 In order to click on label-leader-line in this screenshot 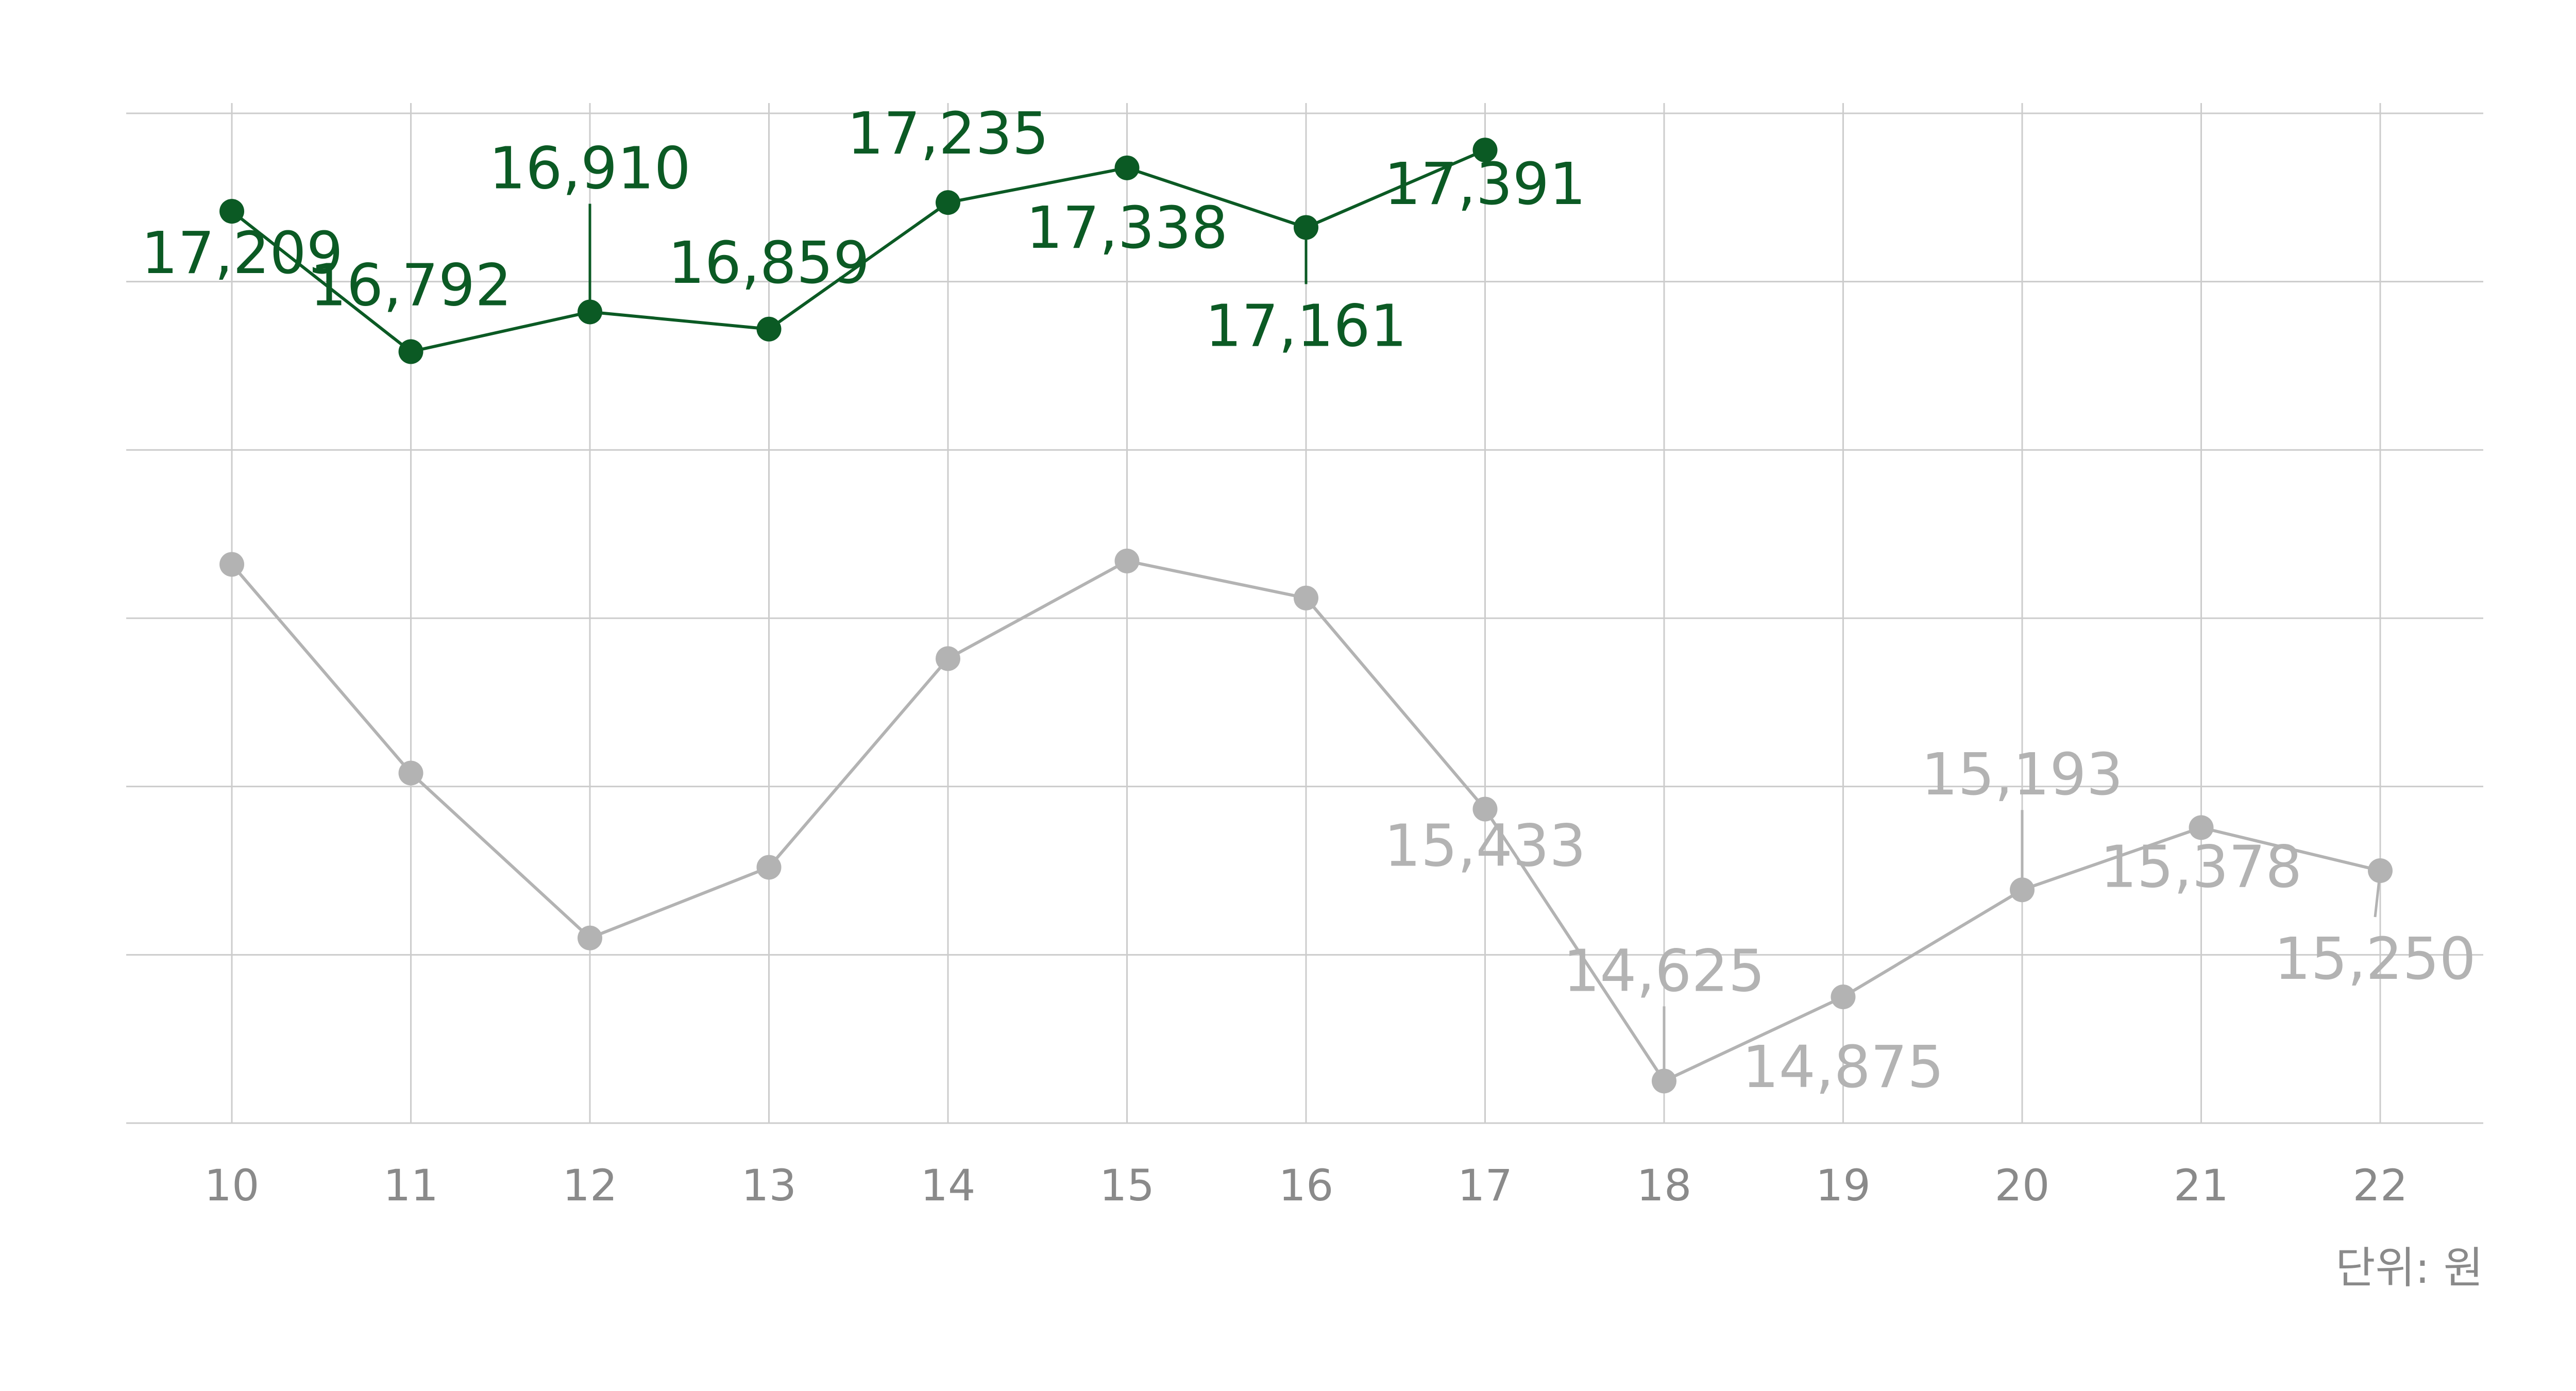, I will do `click(2378, 894)`.